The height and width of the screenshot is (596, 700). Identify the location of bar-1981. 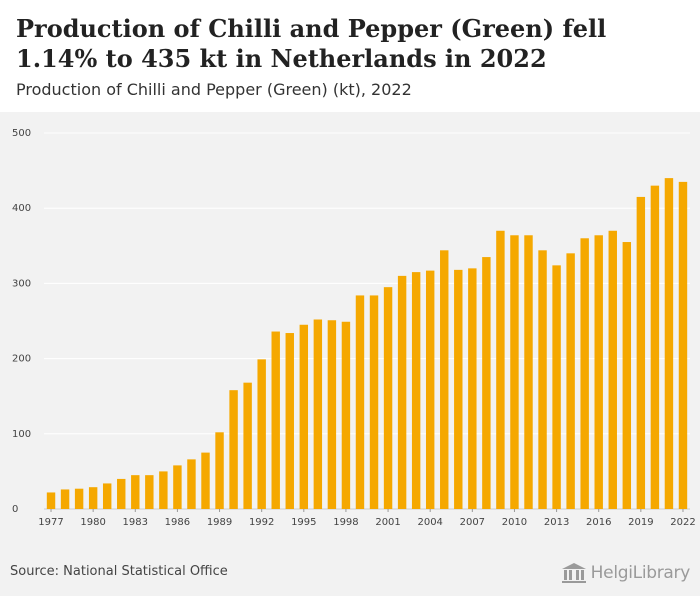
(107, 496).